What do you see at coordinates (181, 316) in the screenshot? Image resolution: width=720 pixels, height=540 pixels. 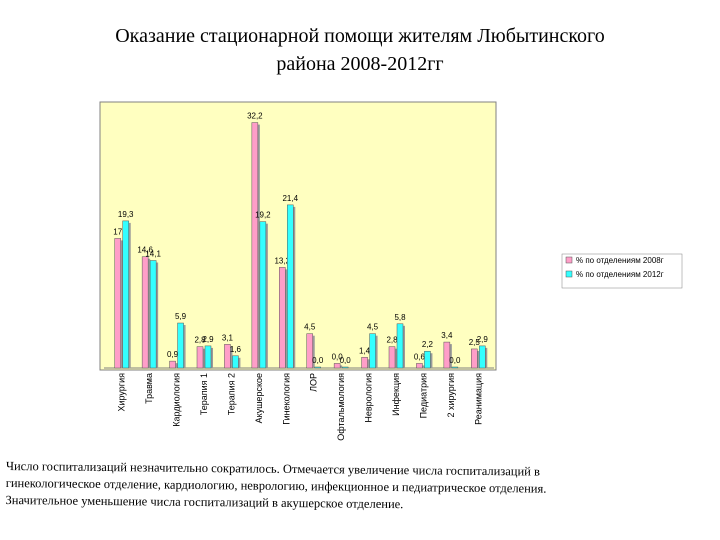 I see `data-label: 5,9` at bounding box center [181, 316].